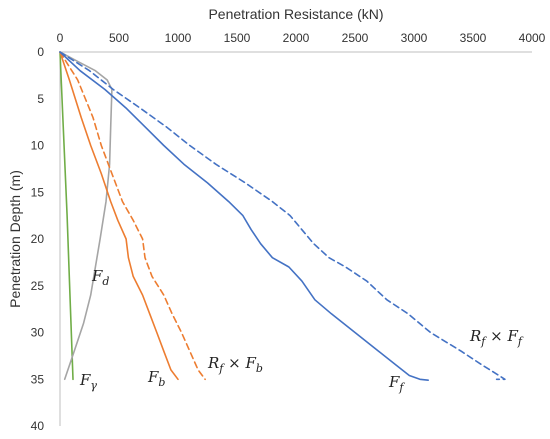 Image resolution: width=550 pixels, height=439 pixels. Describe the element at coordinates (396, 383) in the screenshot. I see `series-label-f-f: Ff` at that location.